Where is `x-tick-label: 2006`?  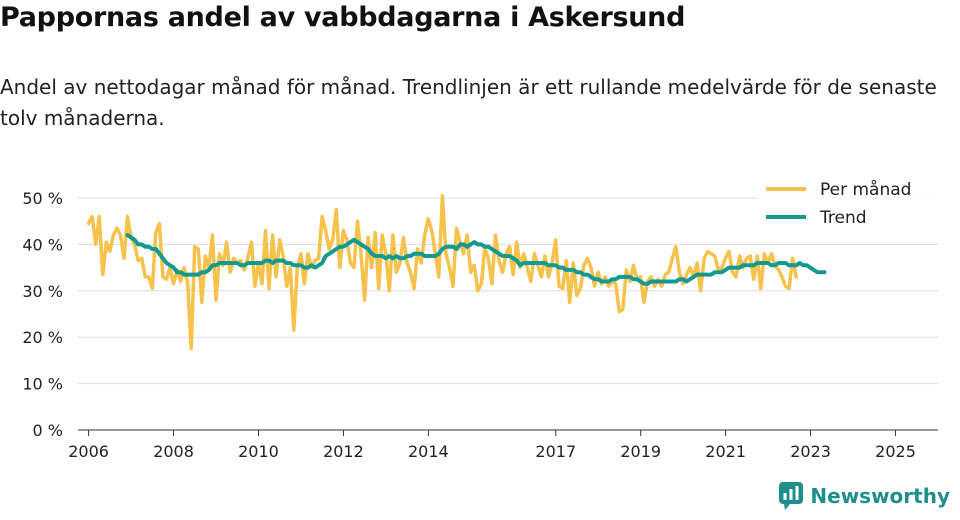
x-tick-label: 2006 is located at coordinates (88, 451).